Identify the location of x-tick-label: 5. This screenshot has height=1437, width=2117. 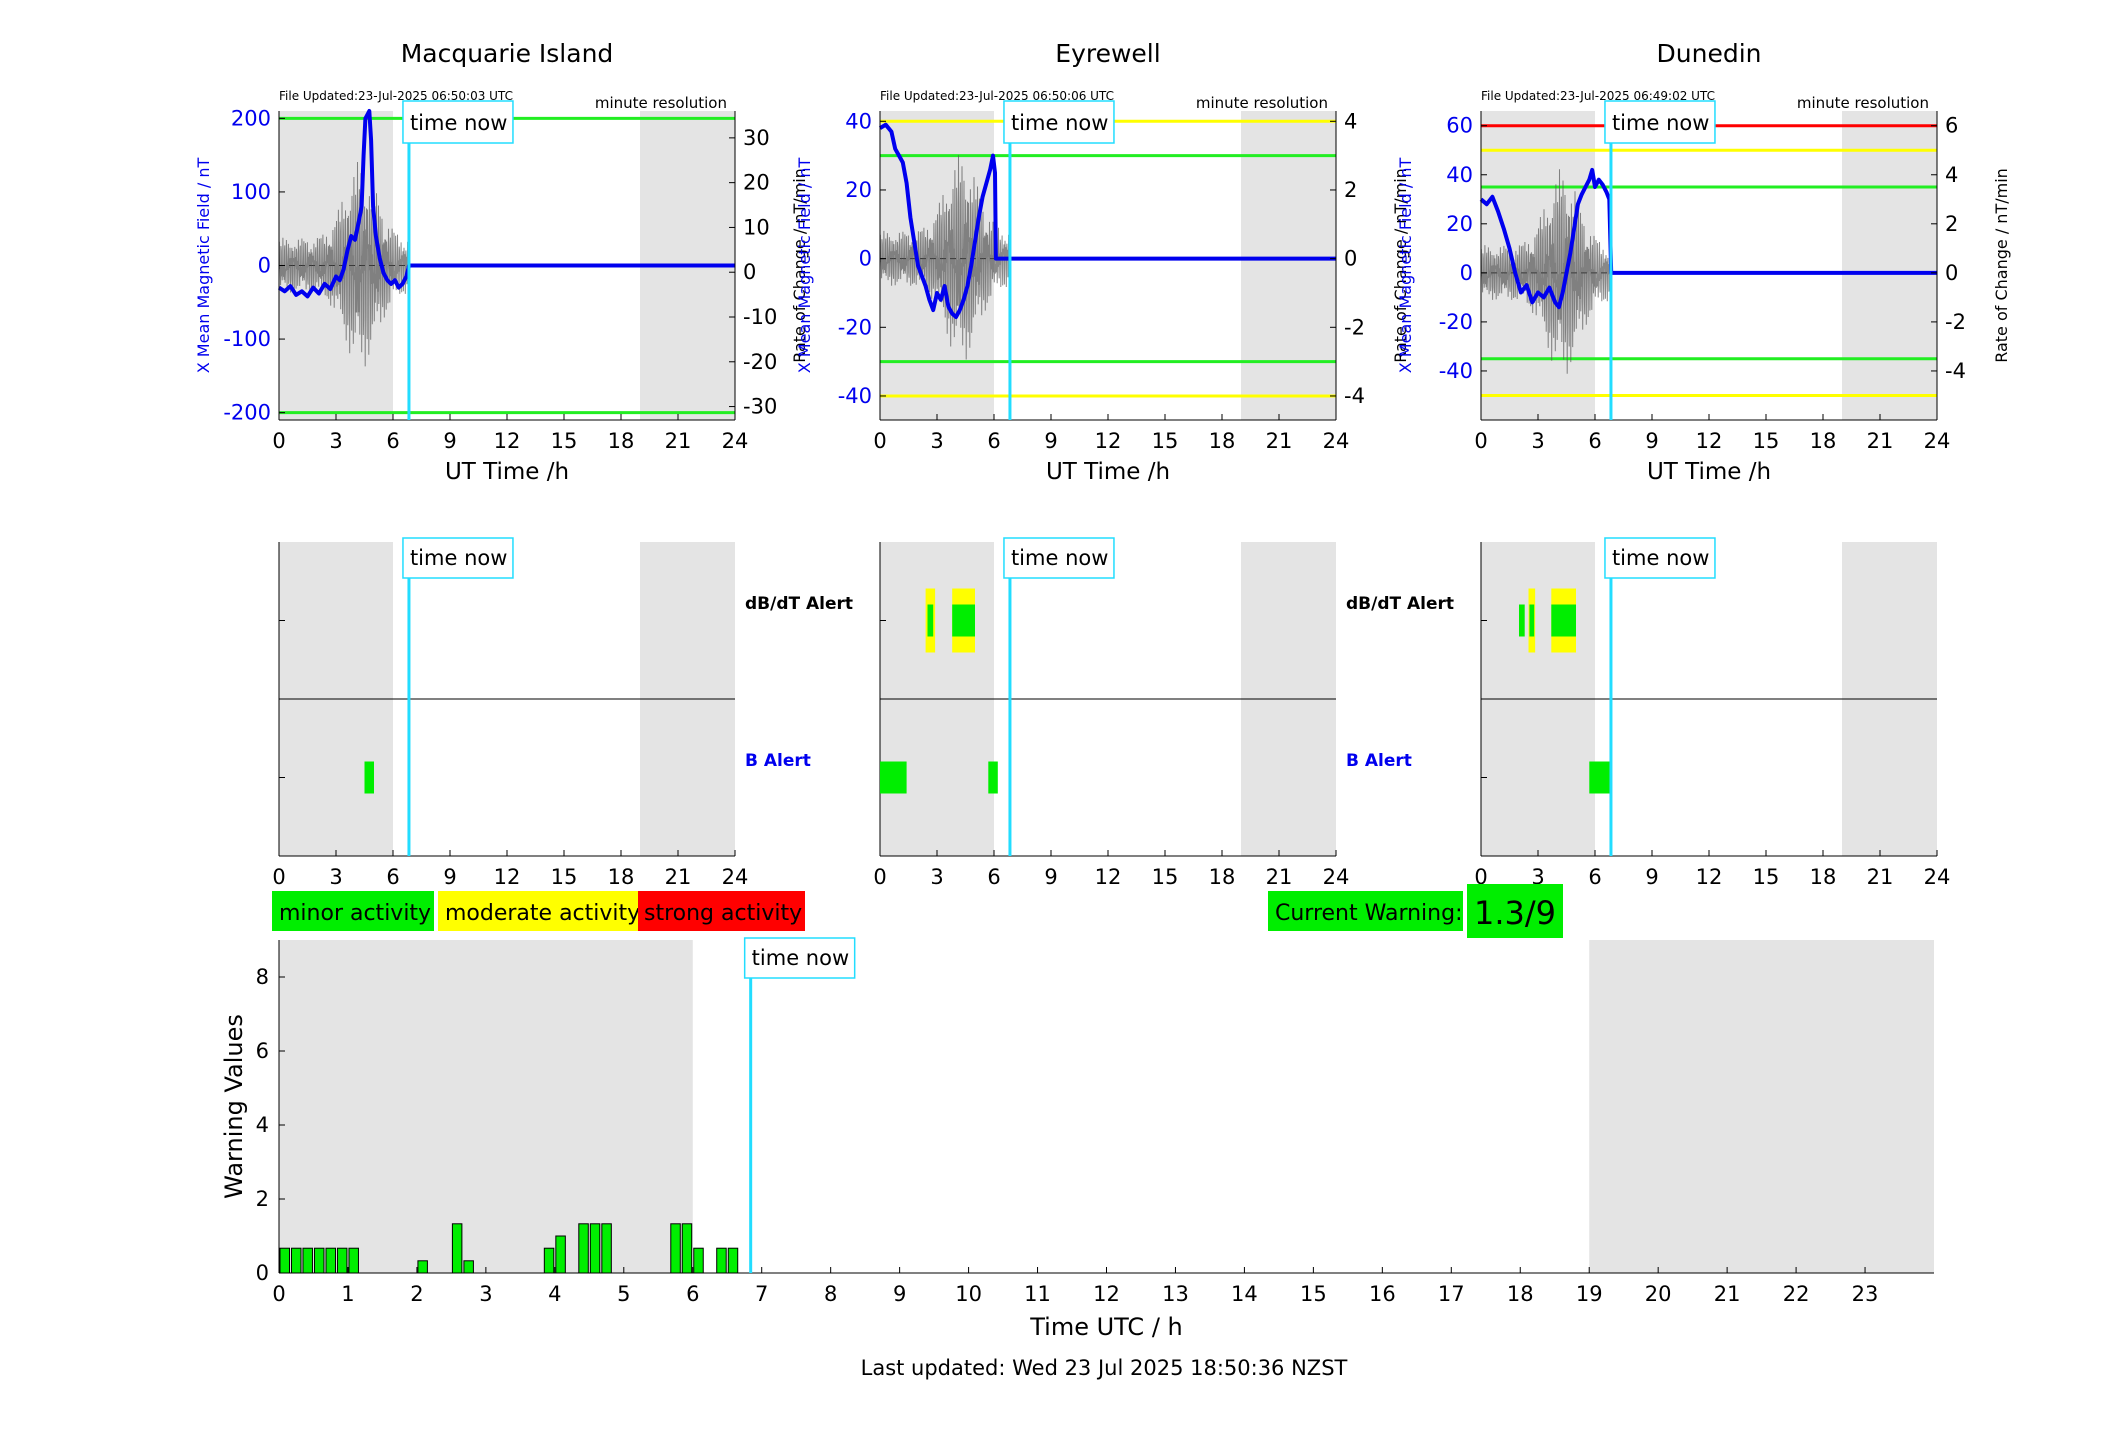
(623, 1294).